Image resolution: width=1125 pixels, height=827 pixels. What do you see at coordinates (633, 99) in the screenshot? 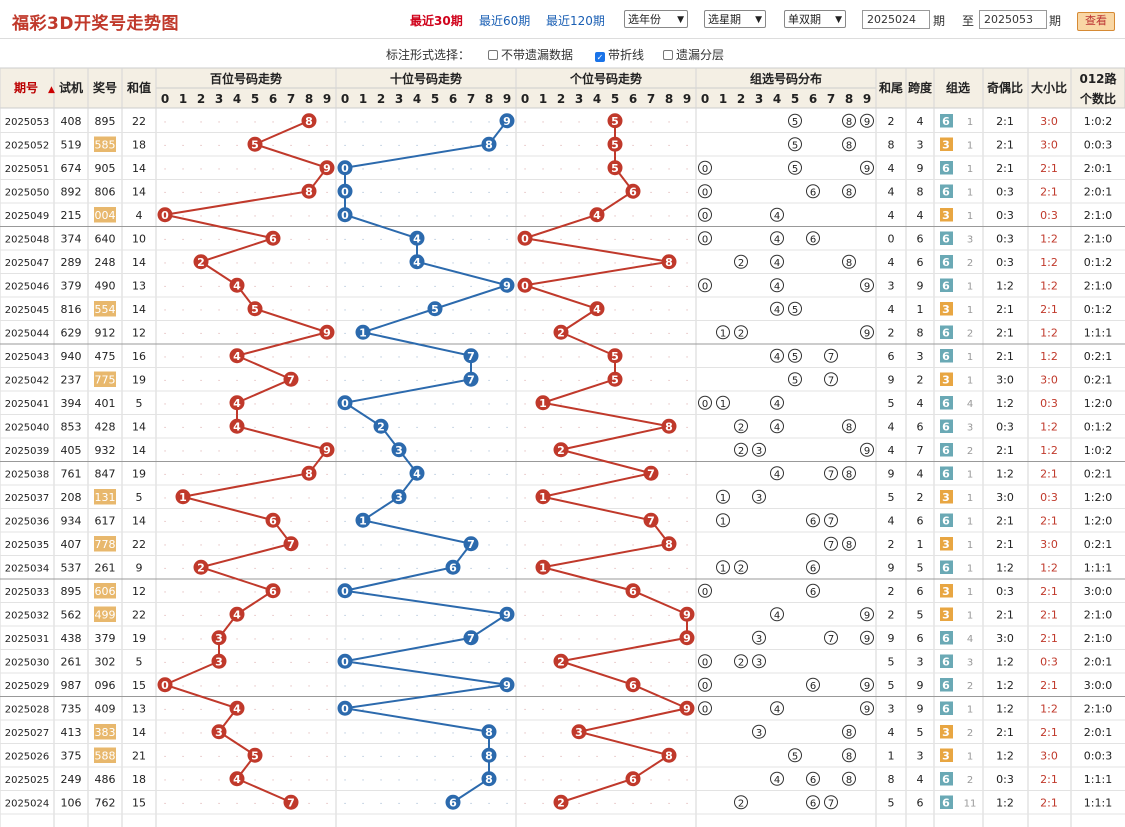
I see `digit-header: 6` at bounding box center [633, 99].